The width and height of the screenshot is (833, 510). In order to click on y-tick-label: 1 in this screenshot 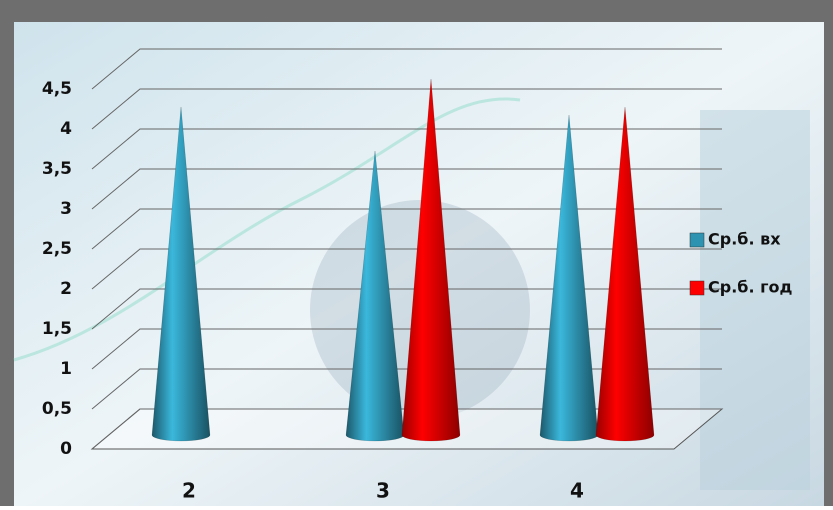, I will do `click(66, 369)`.